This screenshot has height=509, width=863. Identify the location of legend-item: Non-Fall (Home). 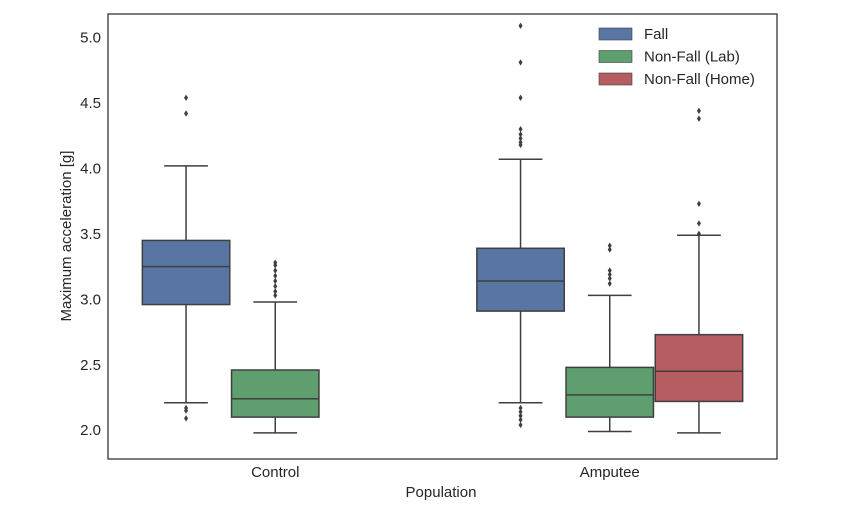
(676, 79).